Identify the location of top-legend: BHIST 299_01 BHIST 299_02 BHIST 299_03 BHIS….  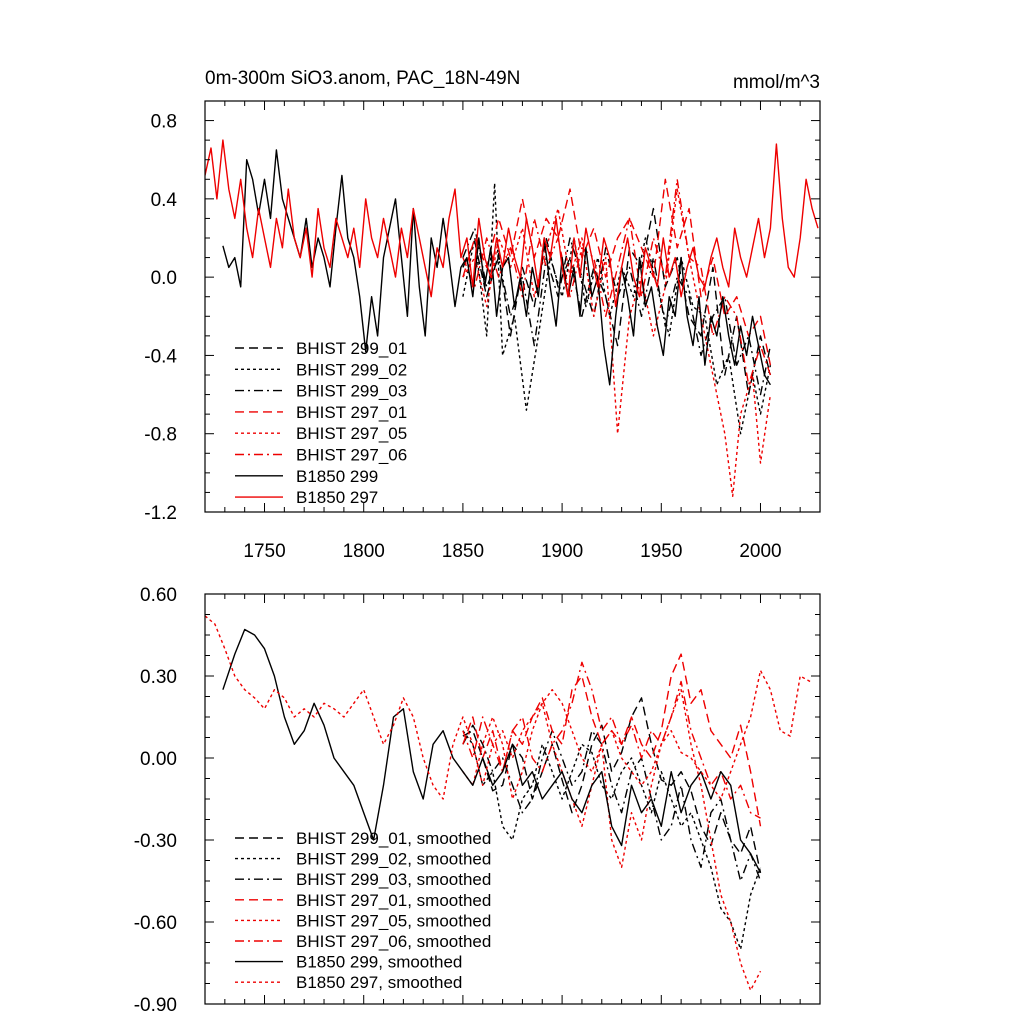
(321, 423).